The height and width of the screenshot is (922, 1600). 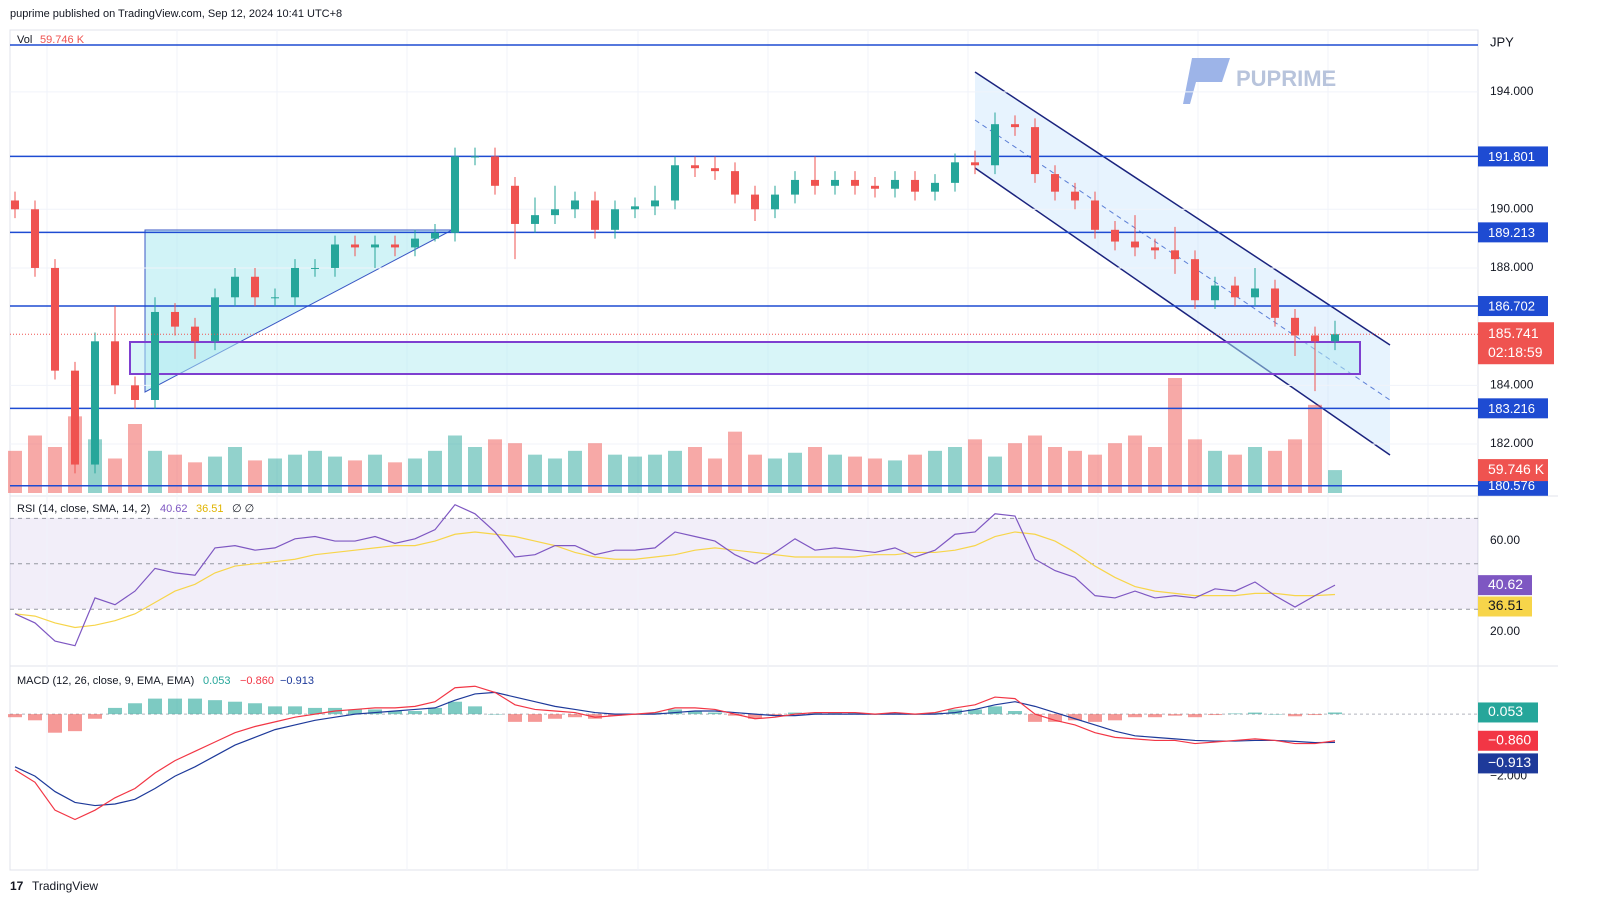 I want to click on y-tick-label: 188.000, so click(x=1512, y=267).